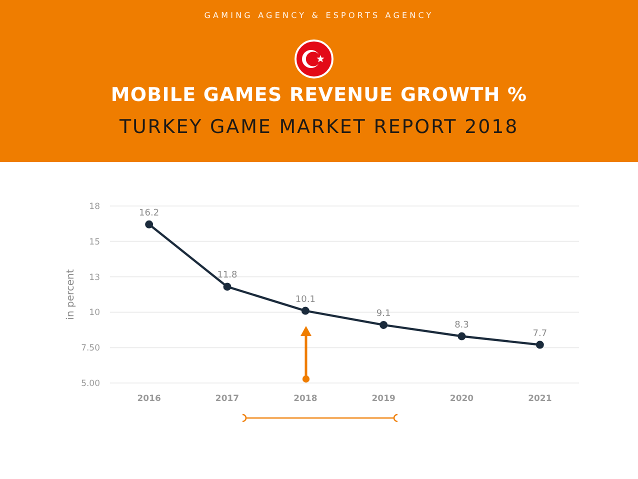 The height and width of the screenshot is (479, 638). I want to click on y-tick-label: 13, so click(94, 277).